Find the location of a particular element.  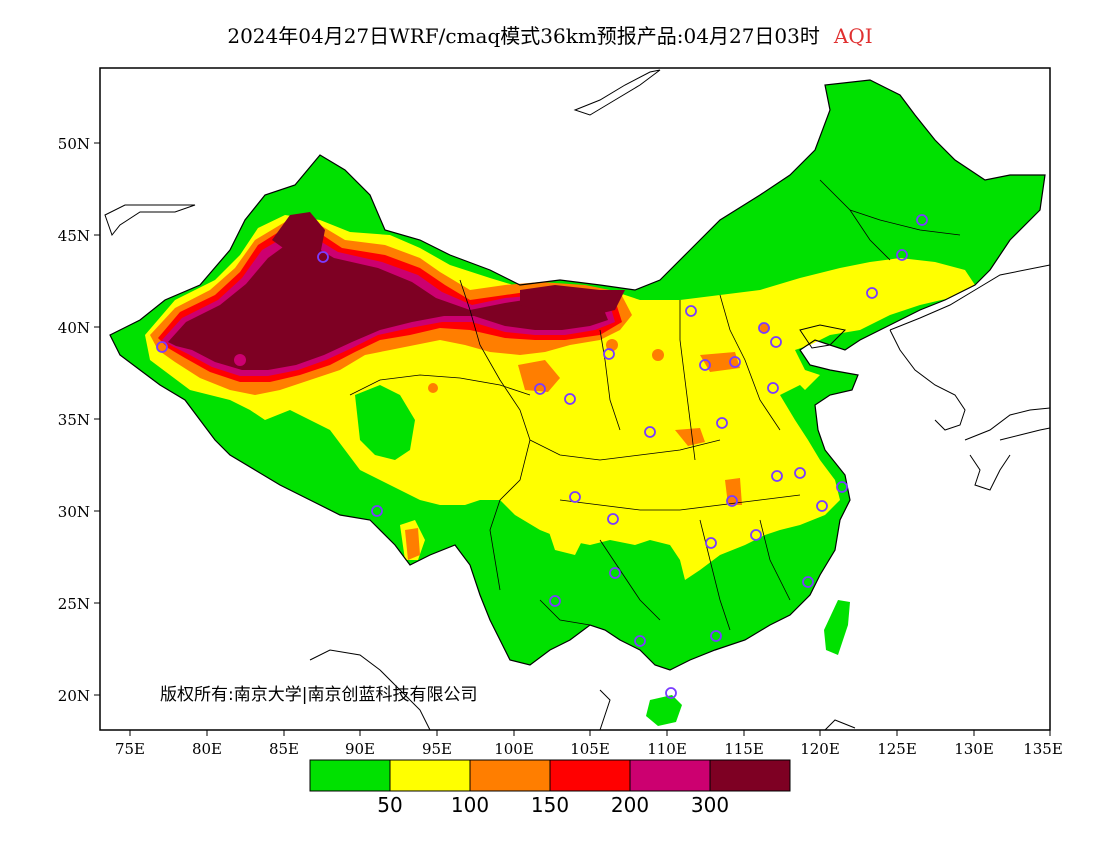

legend-label: 300 is located at coordinates (710, 805).